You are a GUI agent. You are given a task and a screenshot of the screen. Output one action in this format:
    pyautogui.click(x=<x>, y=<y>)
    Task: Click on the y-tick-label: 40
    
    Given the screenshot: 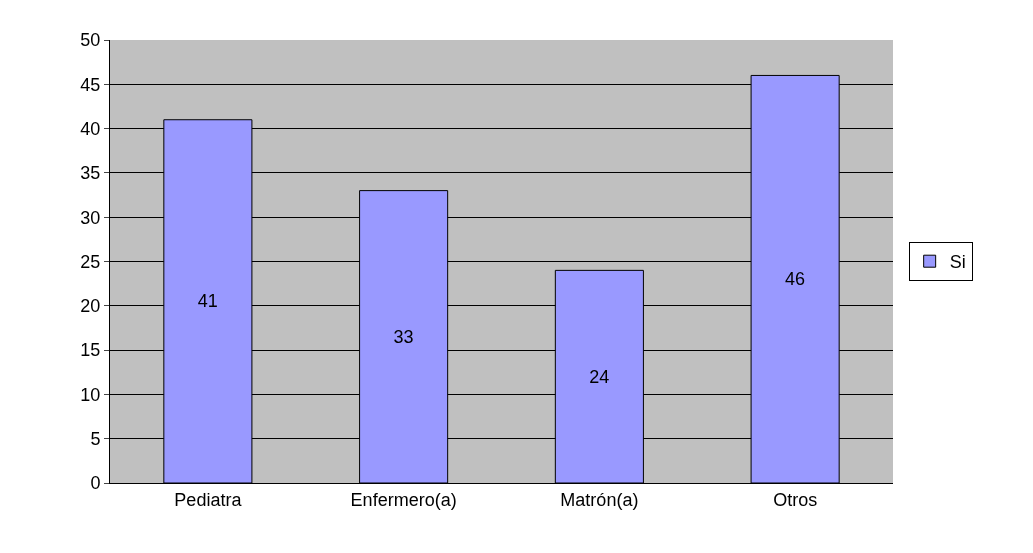 What is the action you would take?
    pyautogui.click(x=90, y=128)
    